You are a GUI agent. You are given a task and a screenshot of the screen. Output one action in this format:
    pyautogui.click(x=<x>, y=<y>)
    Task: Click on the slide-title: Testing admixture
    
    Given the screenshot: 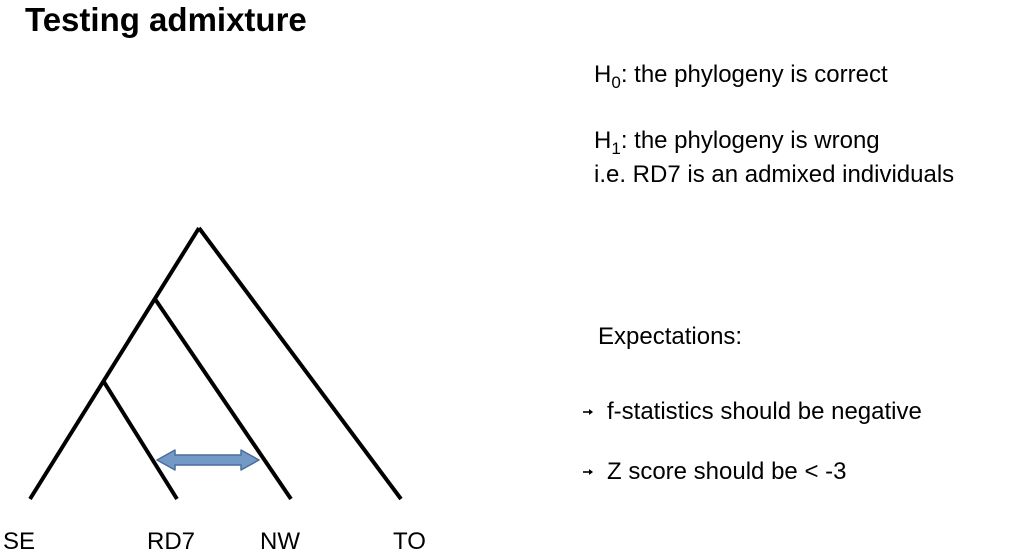 What is the action you would take?
    pyautogui.click(x=166, y=19)
    